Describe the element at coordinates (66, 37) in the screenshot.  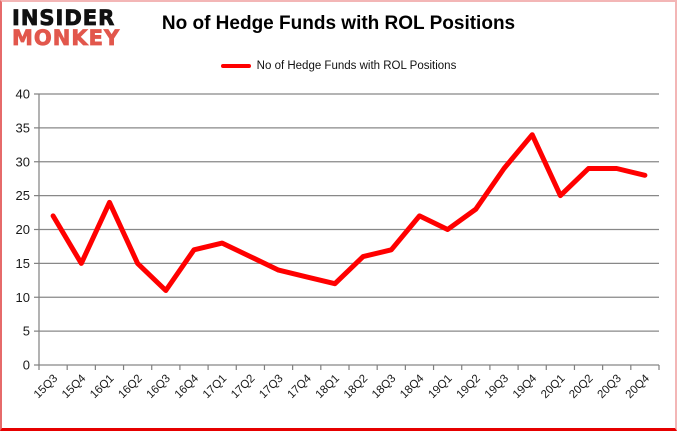
I see `logo-line-monkey: MONKEY` at that location.